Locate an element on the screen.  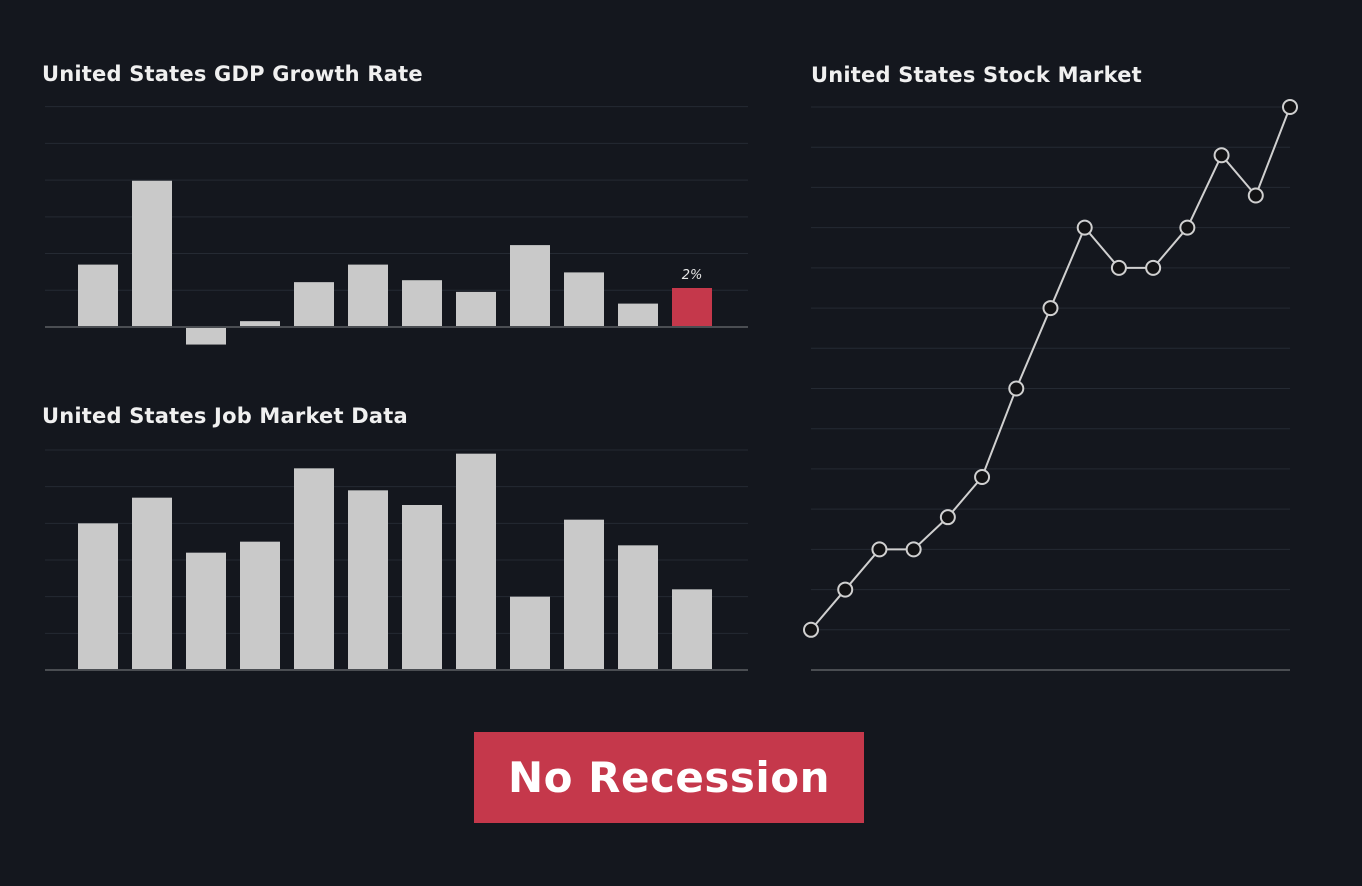
data-label: 2% is located at coordinates (692, 275).